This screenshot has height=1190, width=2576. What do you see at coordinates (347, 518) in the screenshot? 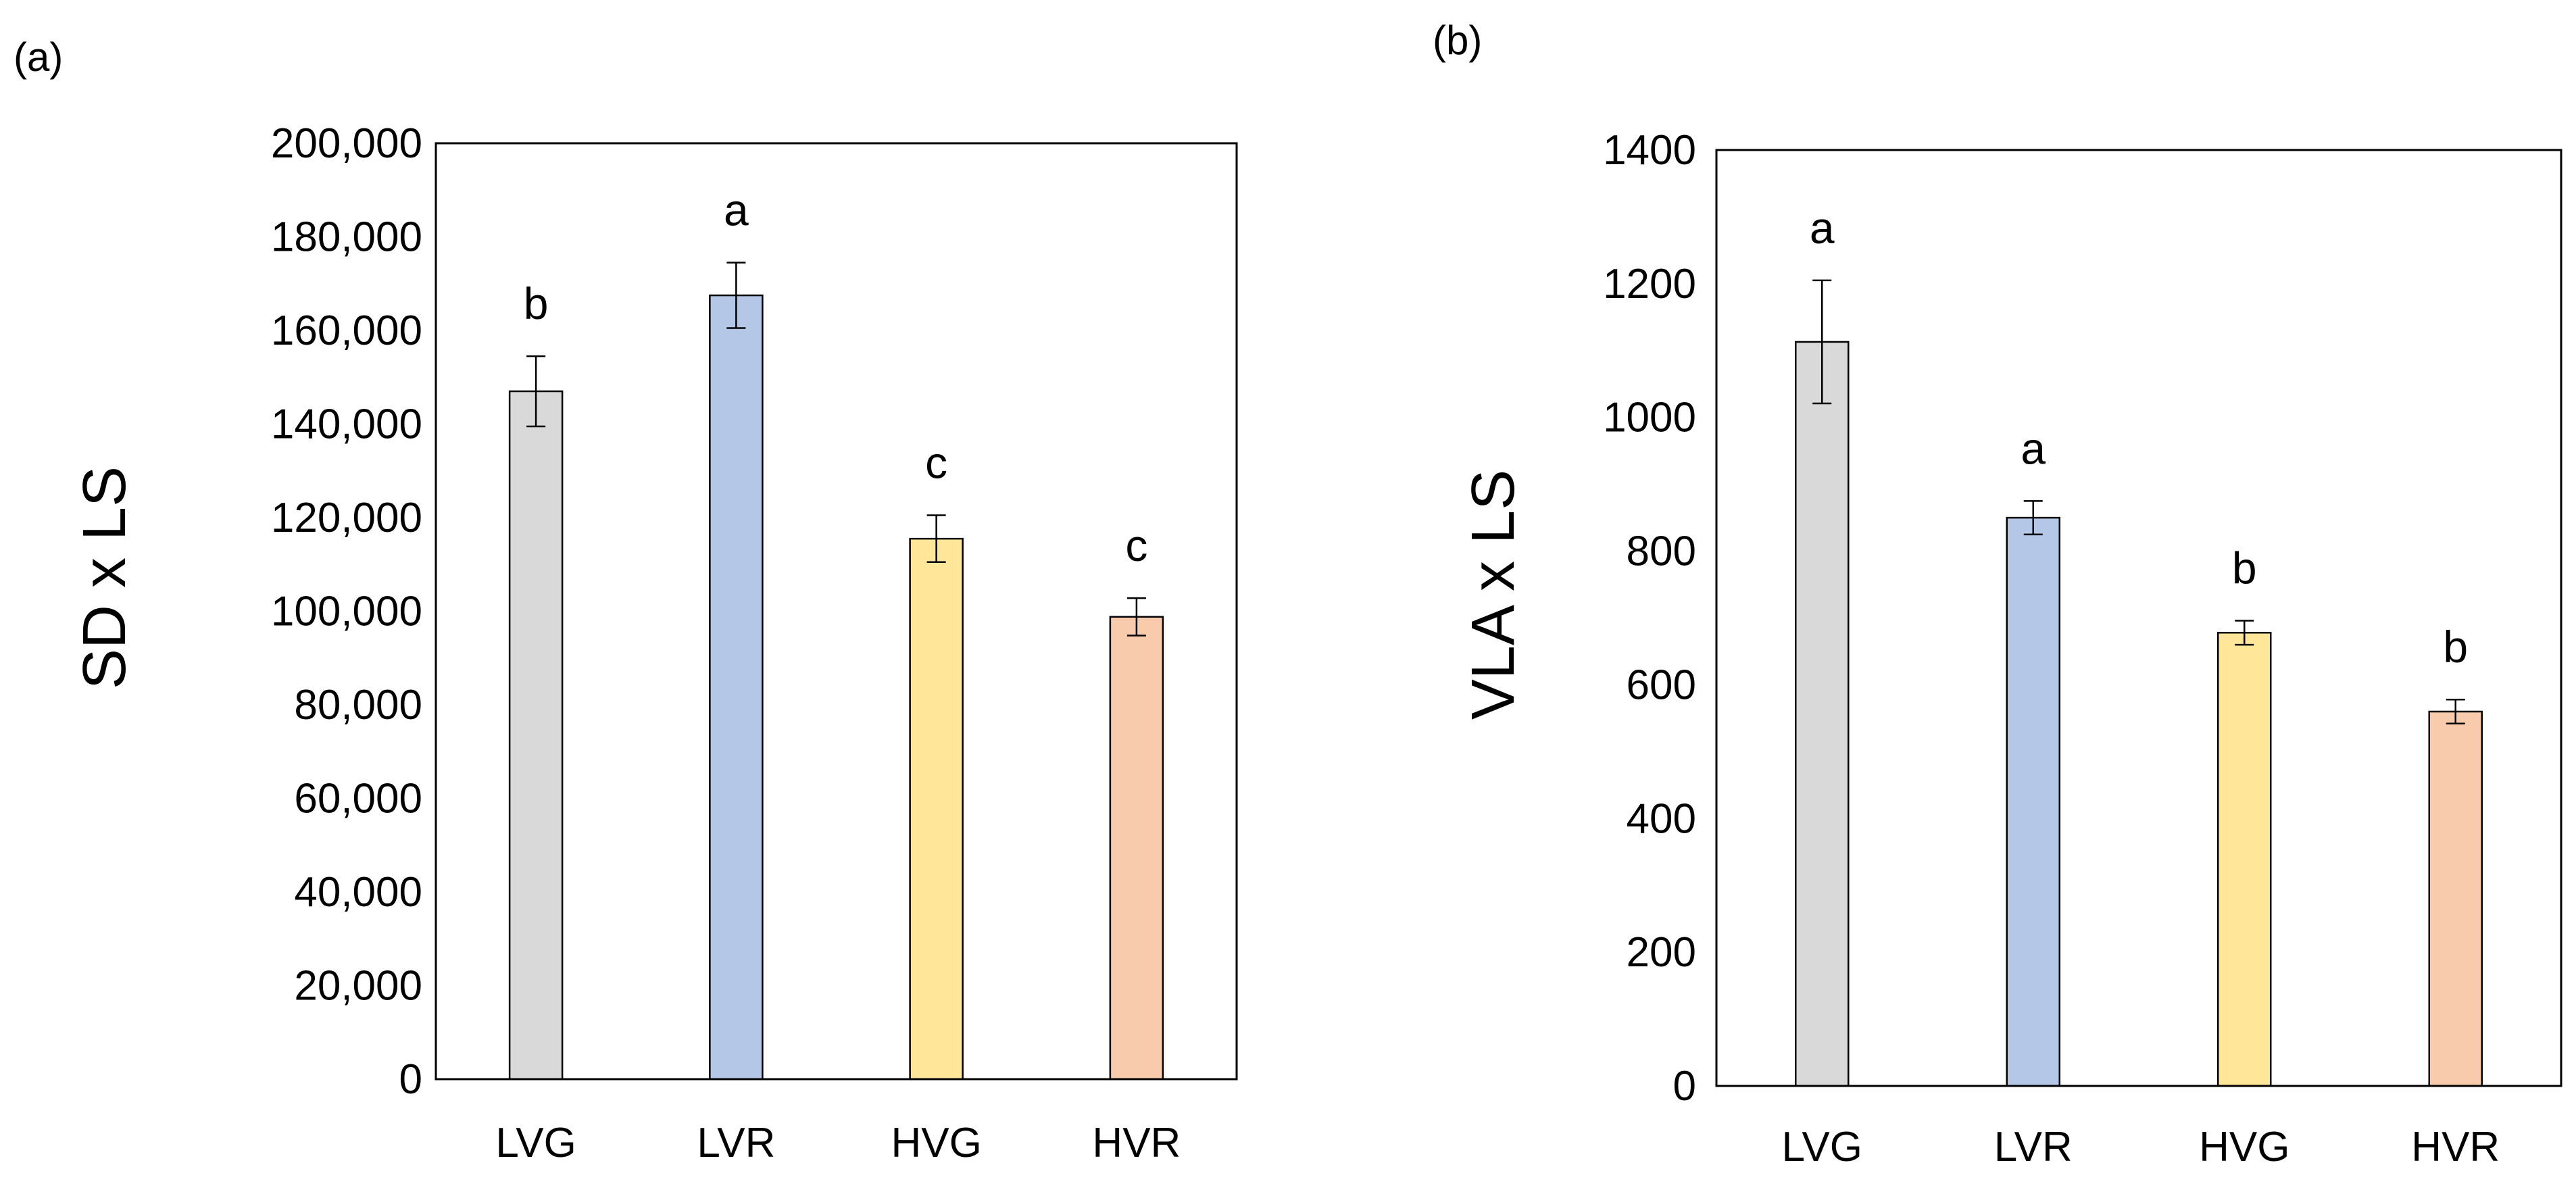
I see `panel-a-y-tick-label: 120,000` at bounding box center [347, 518].